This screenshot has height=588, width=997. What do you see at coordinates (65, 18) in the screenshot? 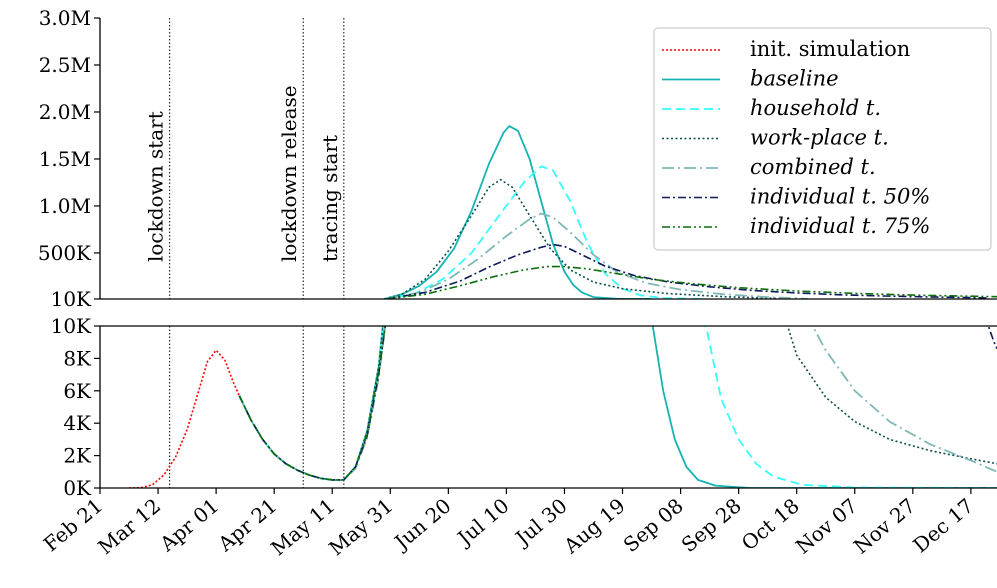
I see `top-y-tick-label: 3.0M` at bounding box center [65, 18].